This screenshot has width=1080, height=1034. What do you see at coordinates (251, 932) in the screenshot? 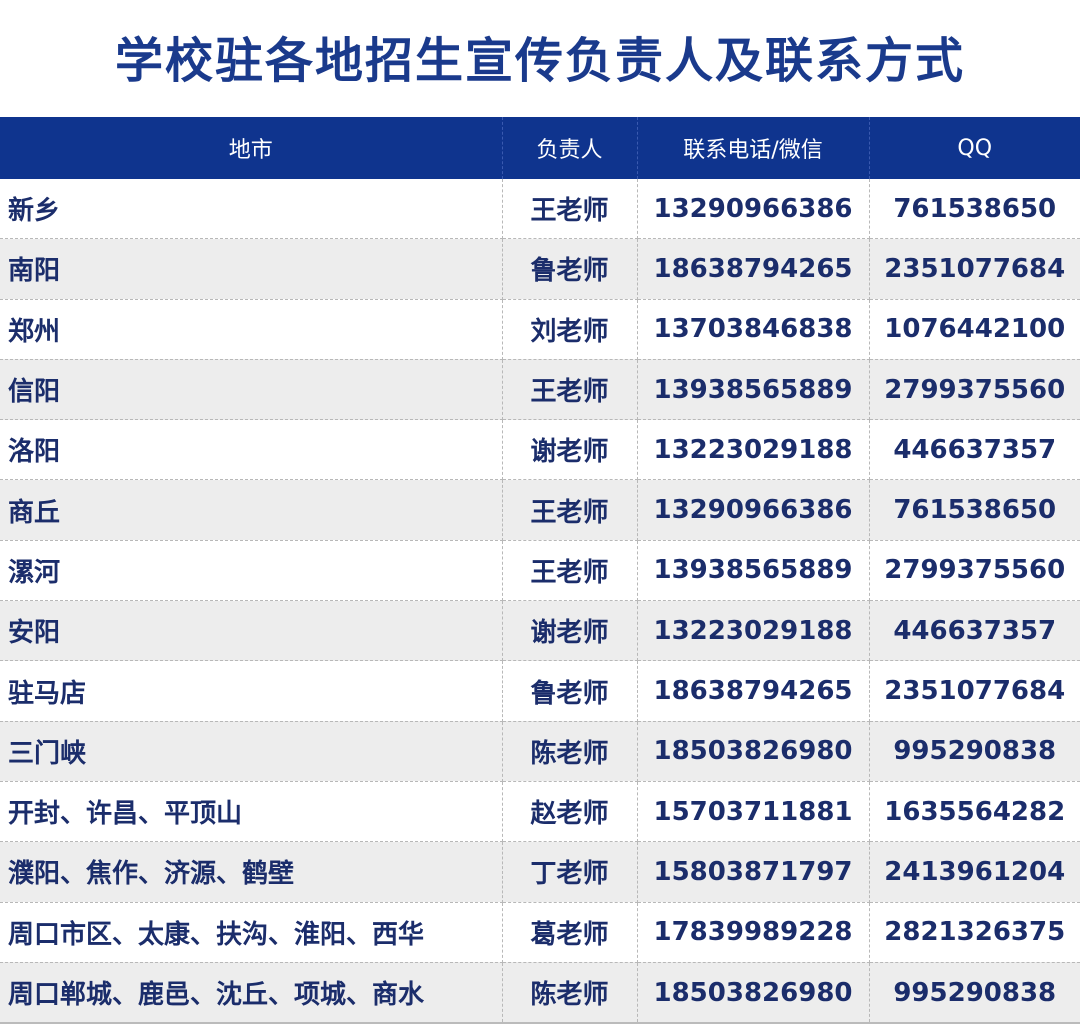
I see `city-cell: 周口市区、太康、扶沟、淮阳、西华` at bounding box center [251, 932].